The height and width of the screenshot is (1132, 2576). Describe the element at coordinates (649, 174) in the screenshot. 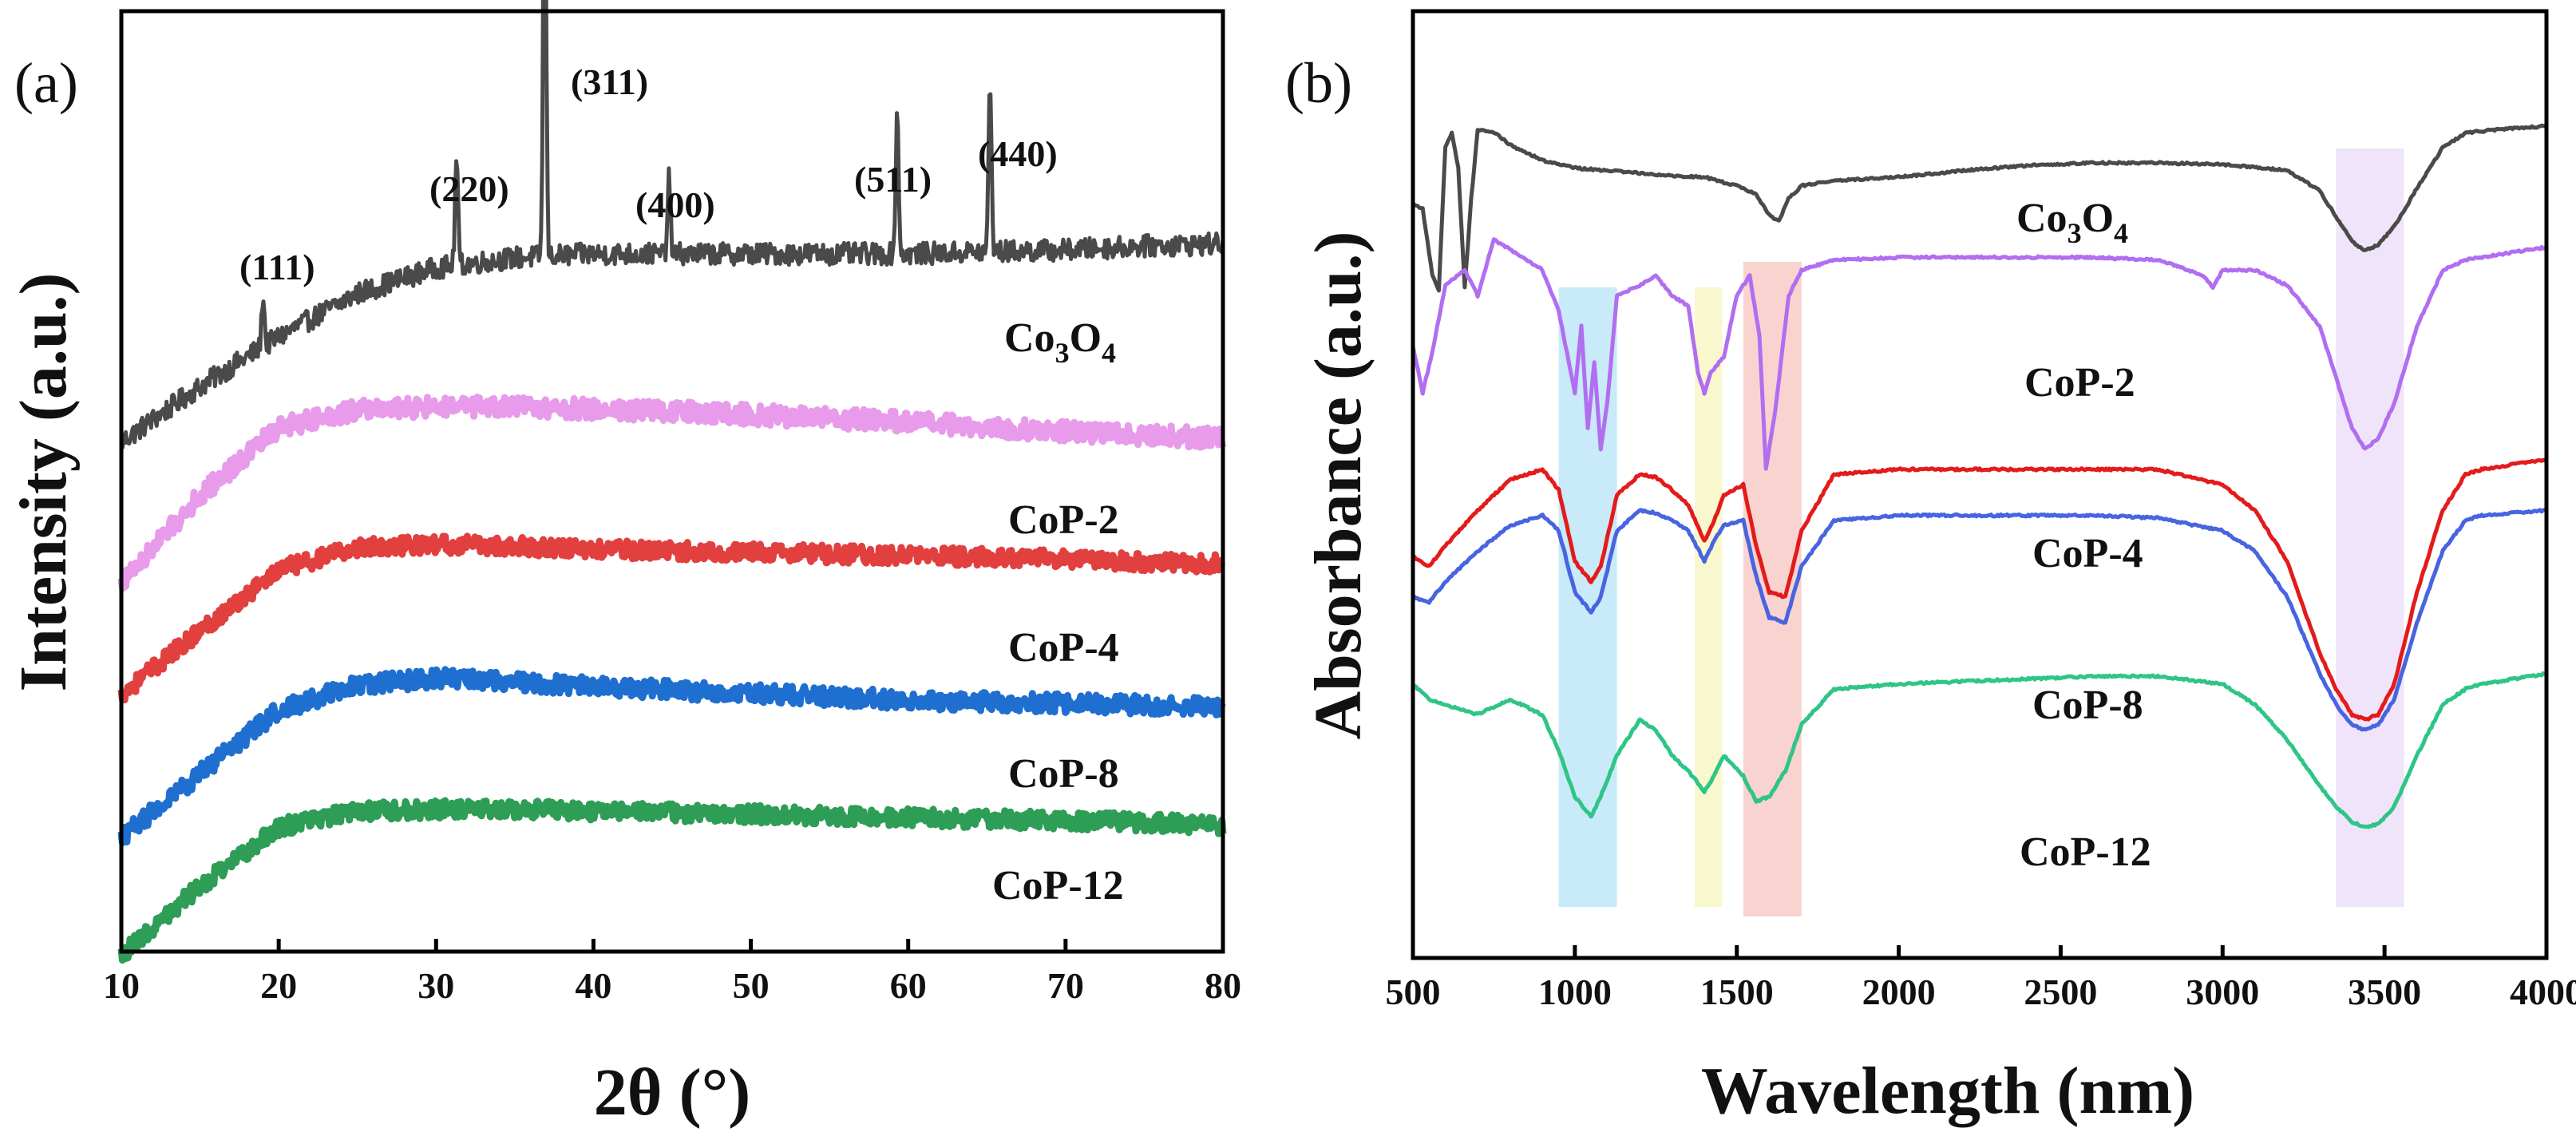

I see `panel-a-peak-labels: (111) (220) (311) (400) (511) (440)` at that location.